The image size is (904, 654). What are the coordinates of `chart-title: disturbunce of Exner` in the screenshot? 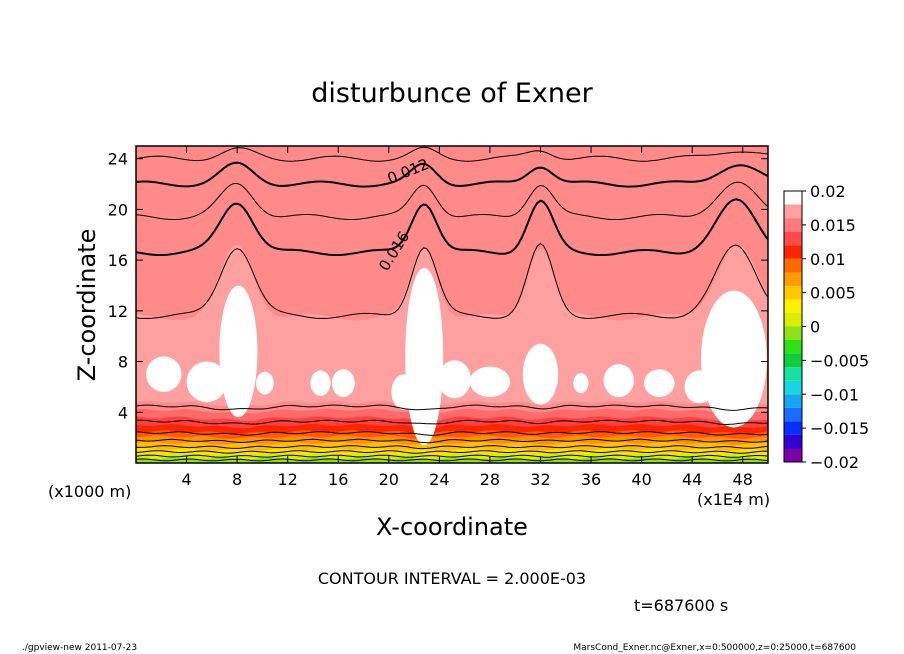 It's located at (452, 93).